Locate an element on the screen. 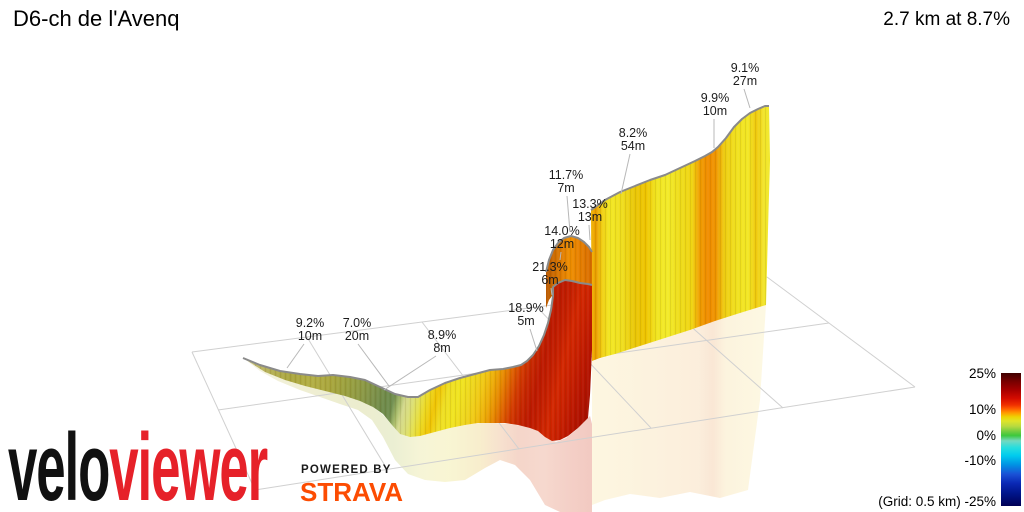  legend-color-bar is located at coordinates (1011, 439).